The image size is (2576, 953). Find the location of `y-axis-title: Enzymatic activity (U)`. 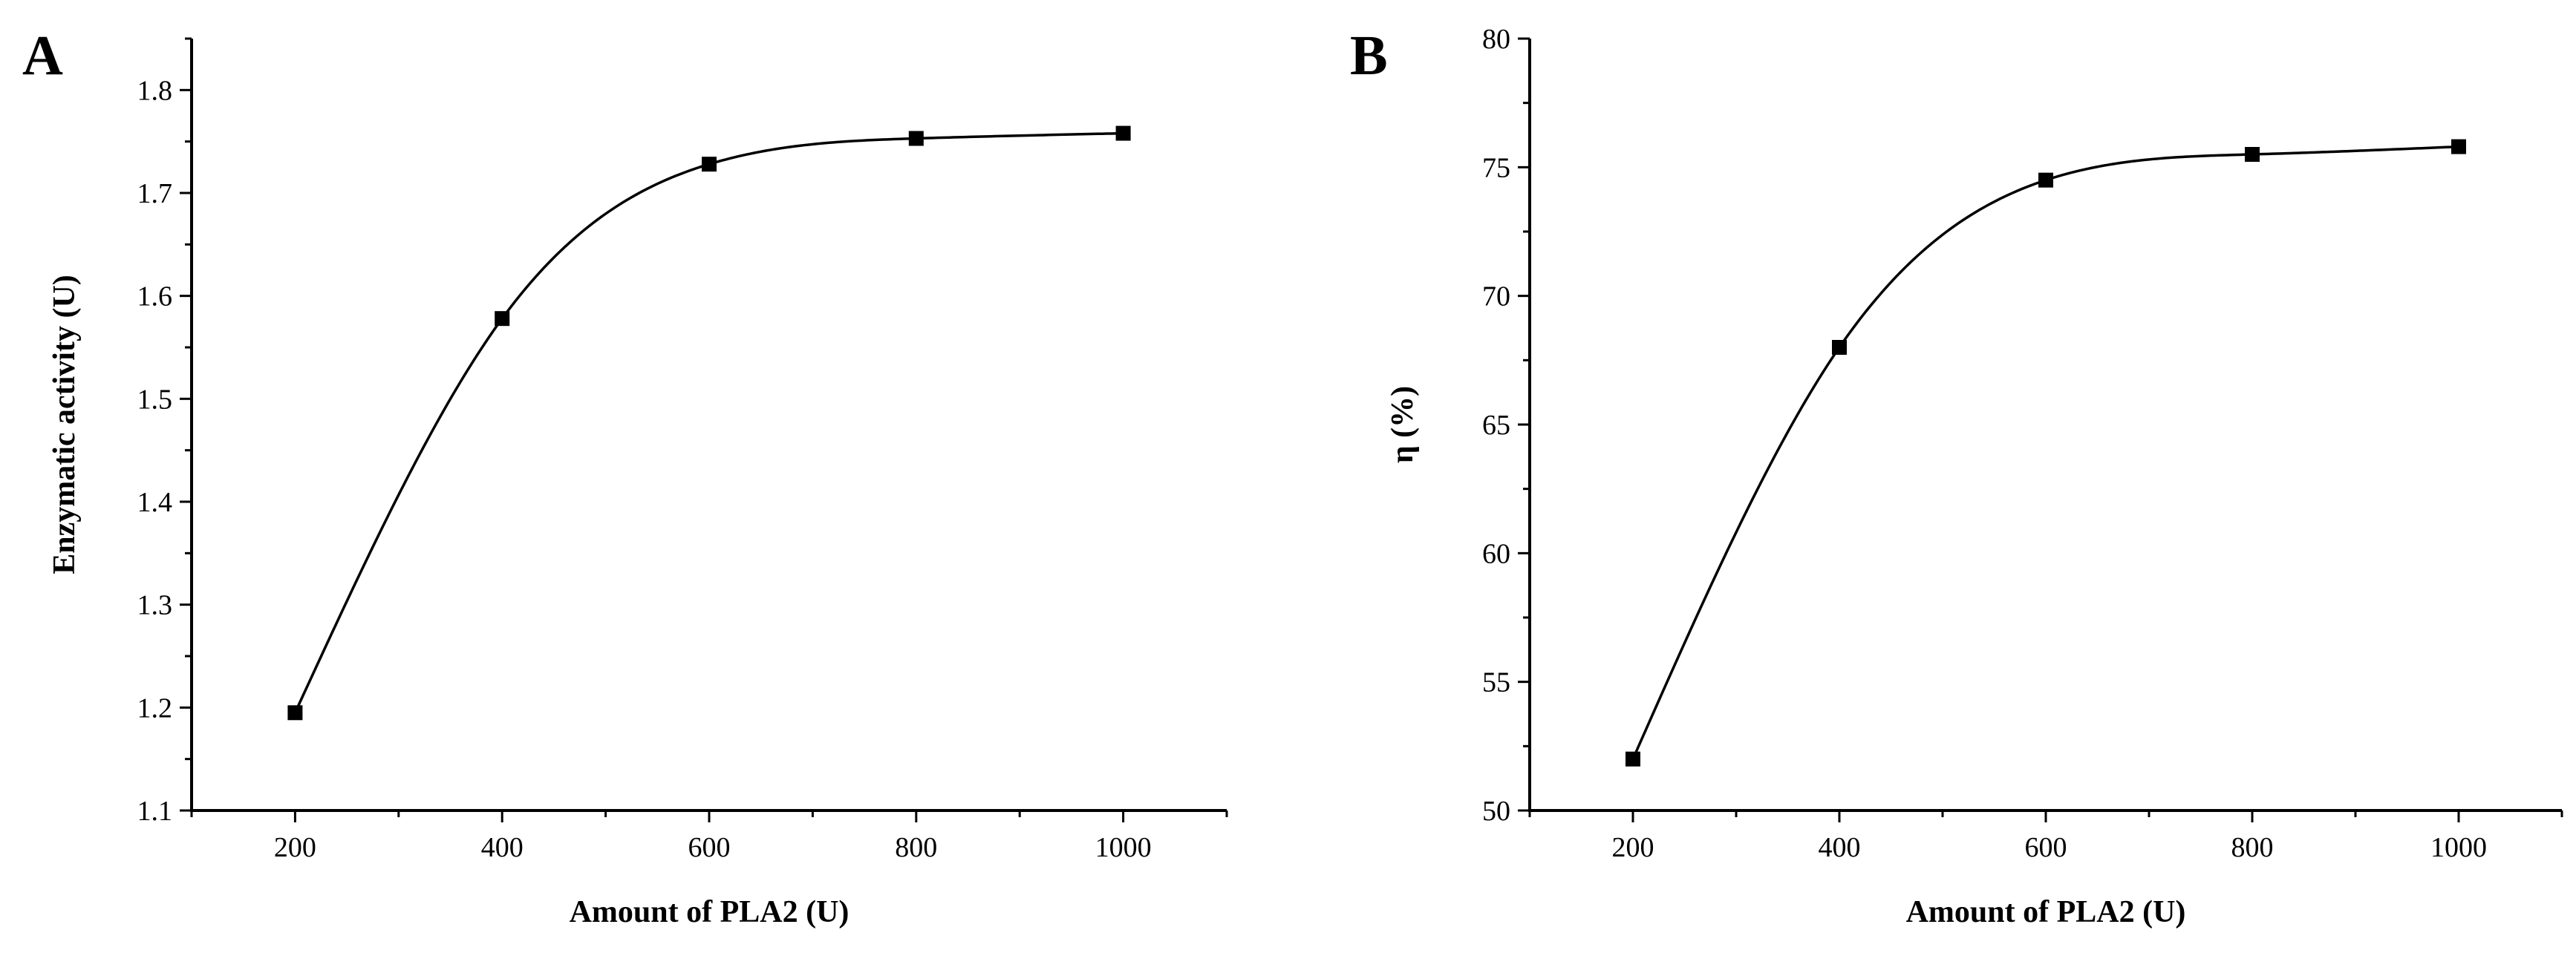

y-axis-title: Enzymatic activity (U) is located at coordinates (65, 424).